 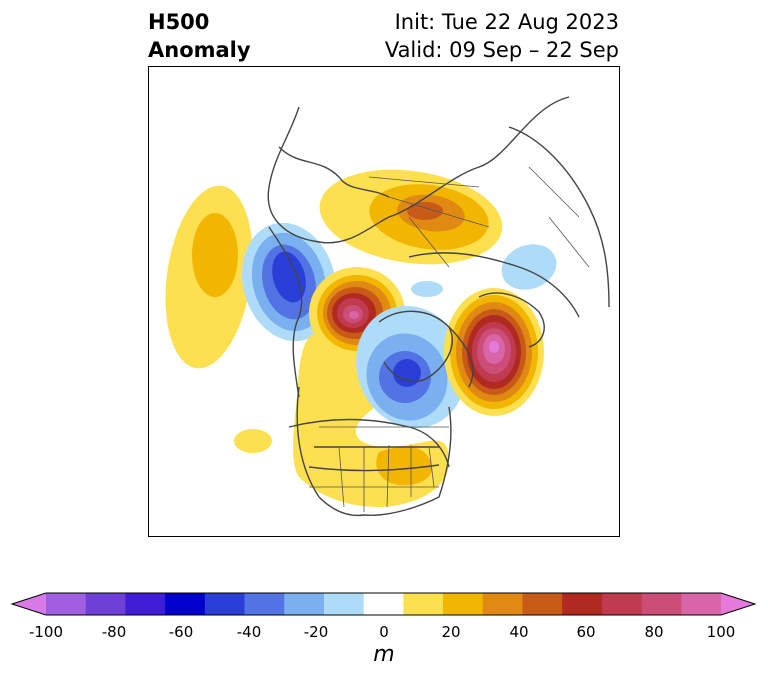 I want to click on colorbar-tick: 80, so click(x=654, y=632).